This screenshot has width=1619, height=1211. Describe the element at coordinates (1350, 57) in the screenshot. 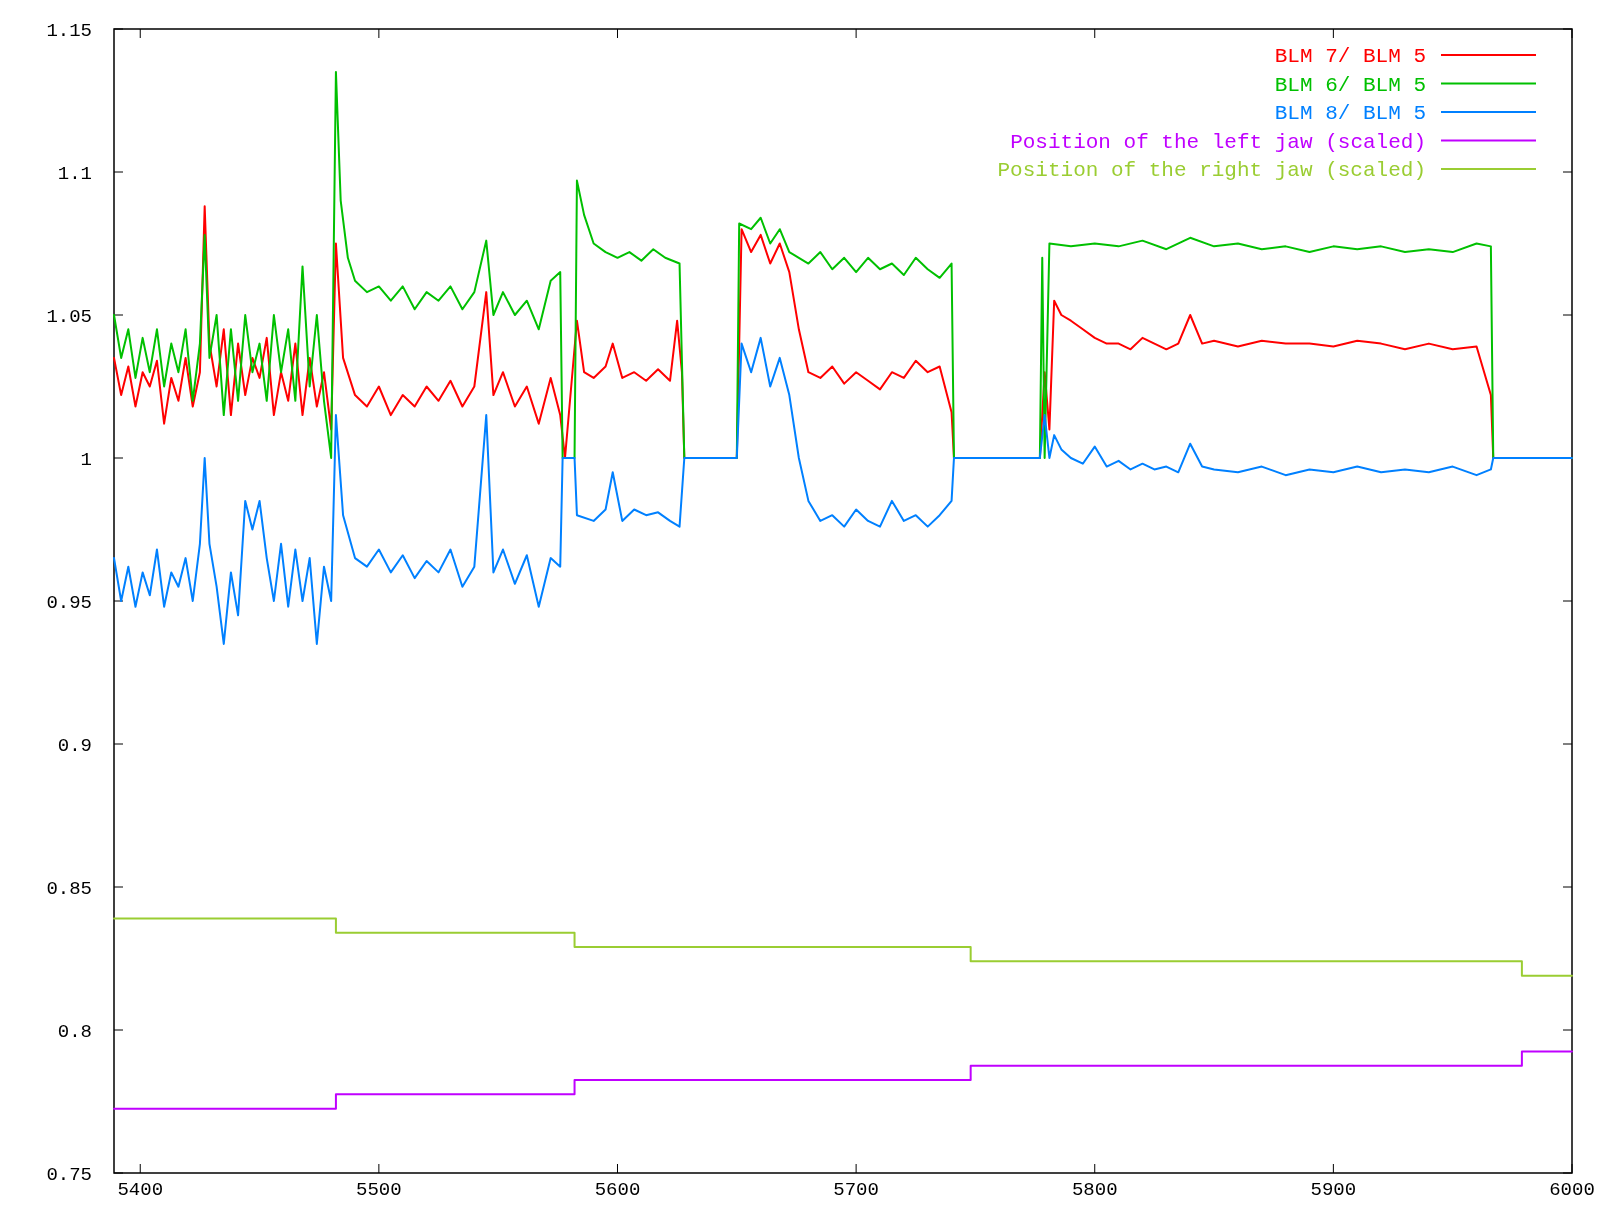

I see `legend-label: BLM 7/ BLM 5` at that location.